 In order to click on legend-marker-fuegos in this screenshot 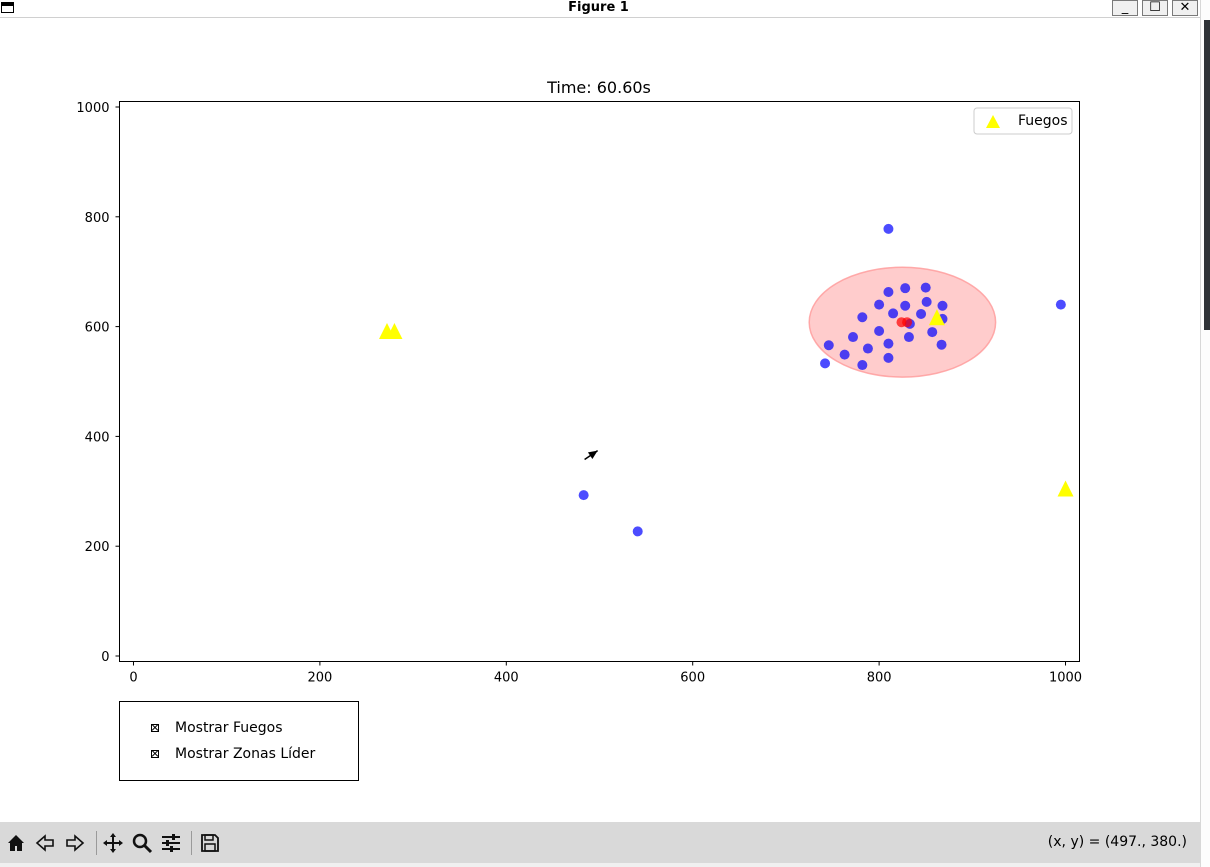, I will do `click(993, 121)`.